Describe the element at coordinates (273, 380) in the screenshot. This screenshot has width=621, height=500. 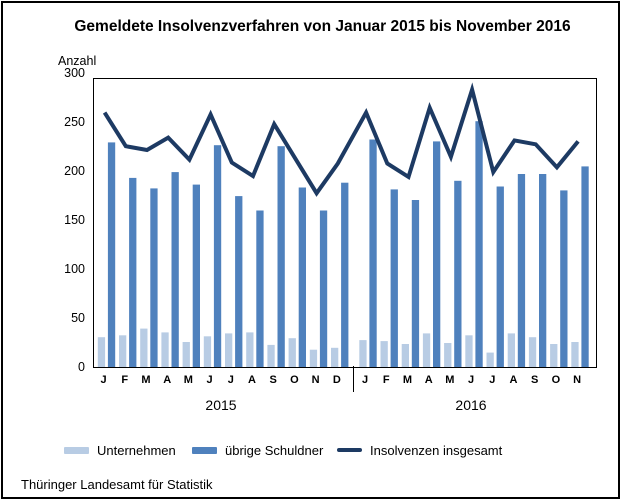
I see `month-label-2015-8: S` at that location.